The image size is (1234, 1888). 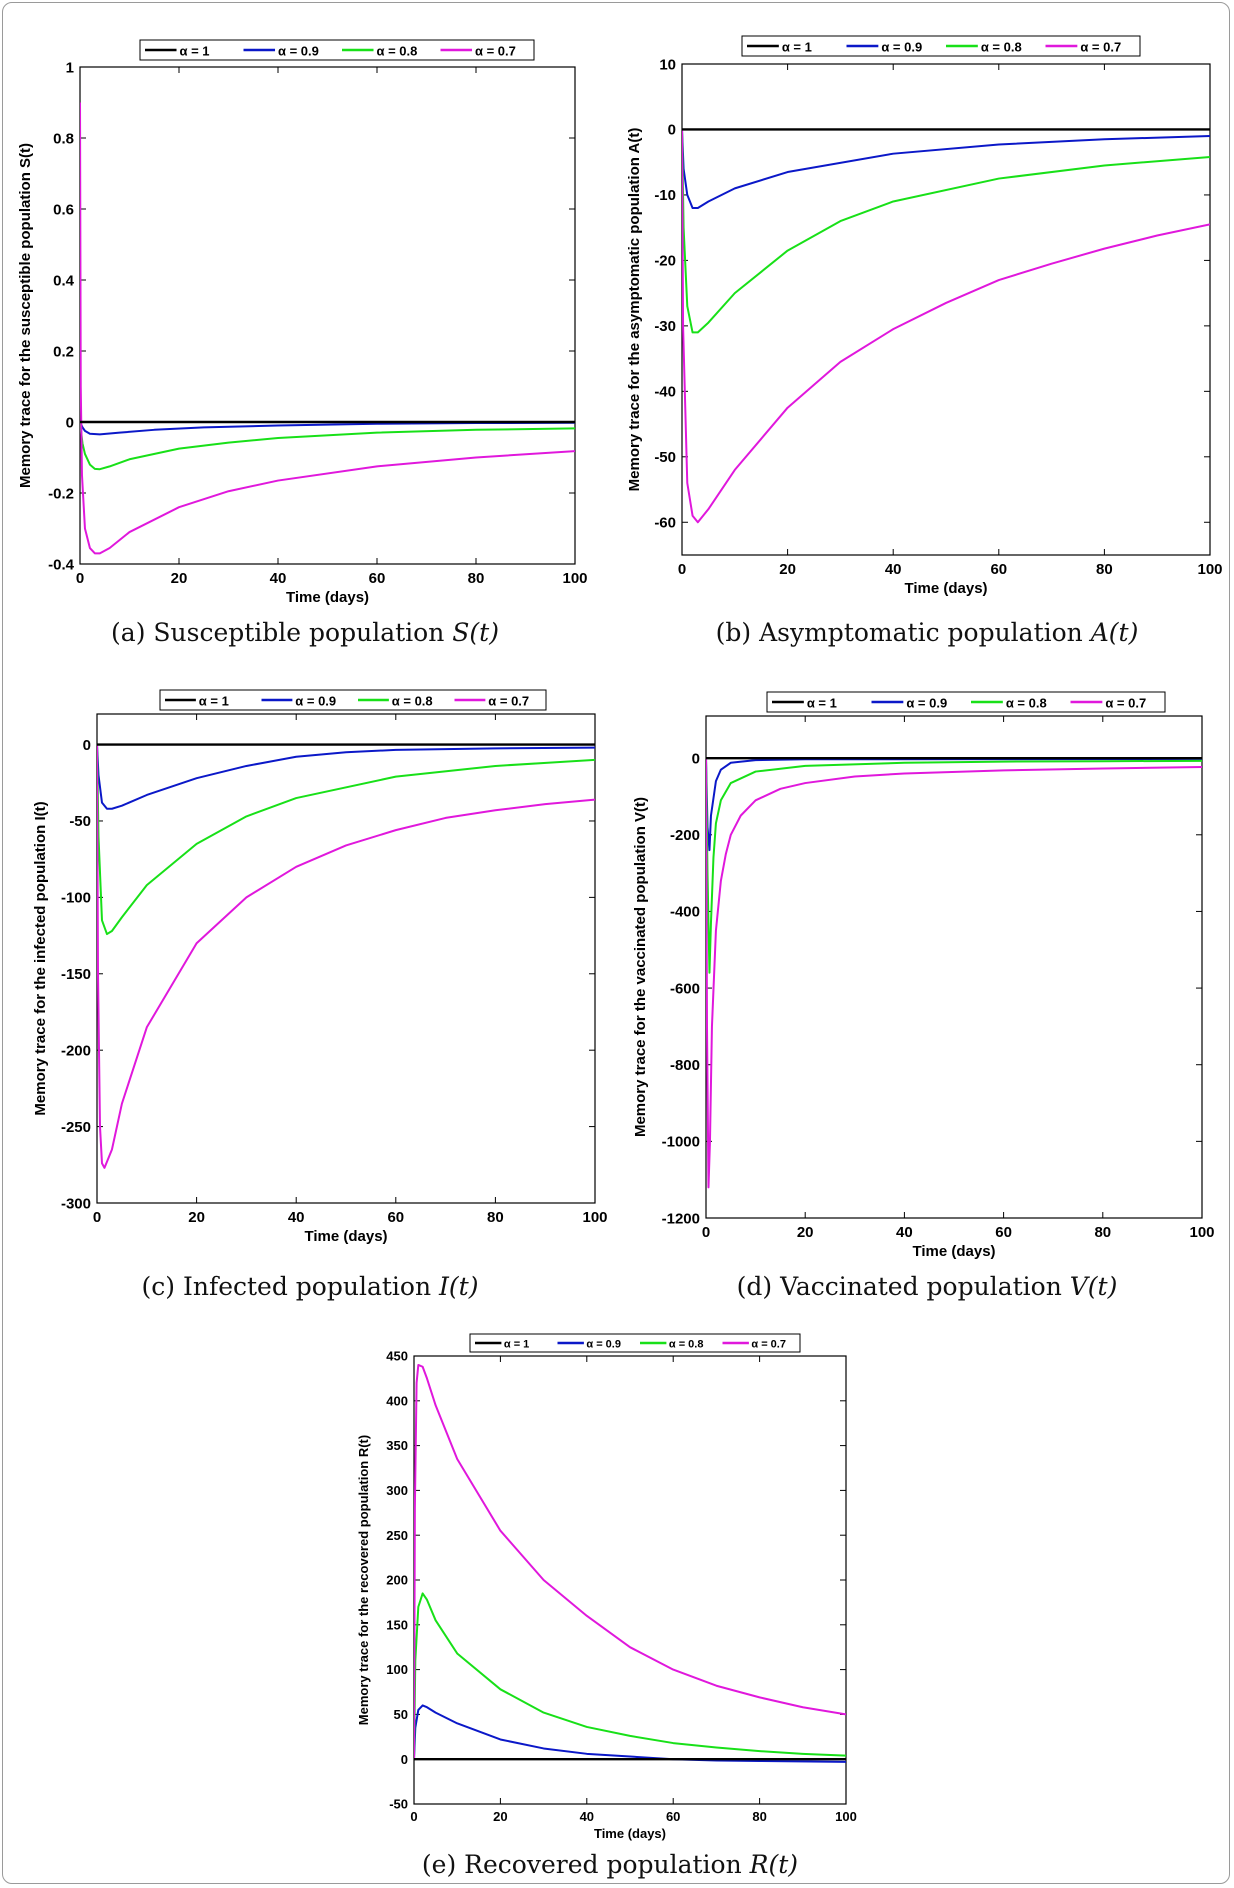 What do you see at coordinates (397, 1580) in the screenshot?
I see `y-tick-label: 200` at bounding box center [397, 1580].